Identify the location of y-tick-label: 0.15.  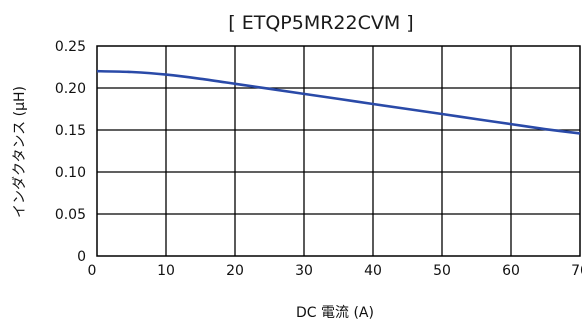
(70, 131).